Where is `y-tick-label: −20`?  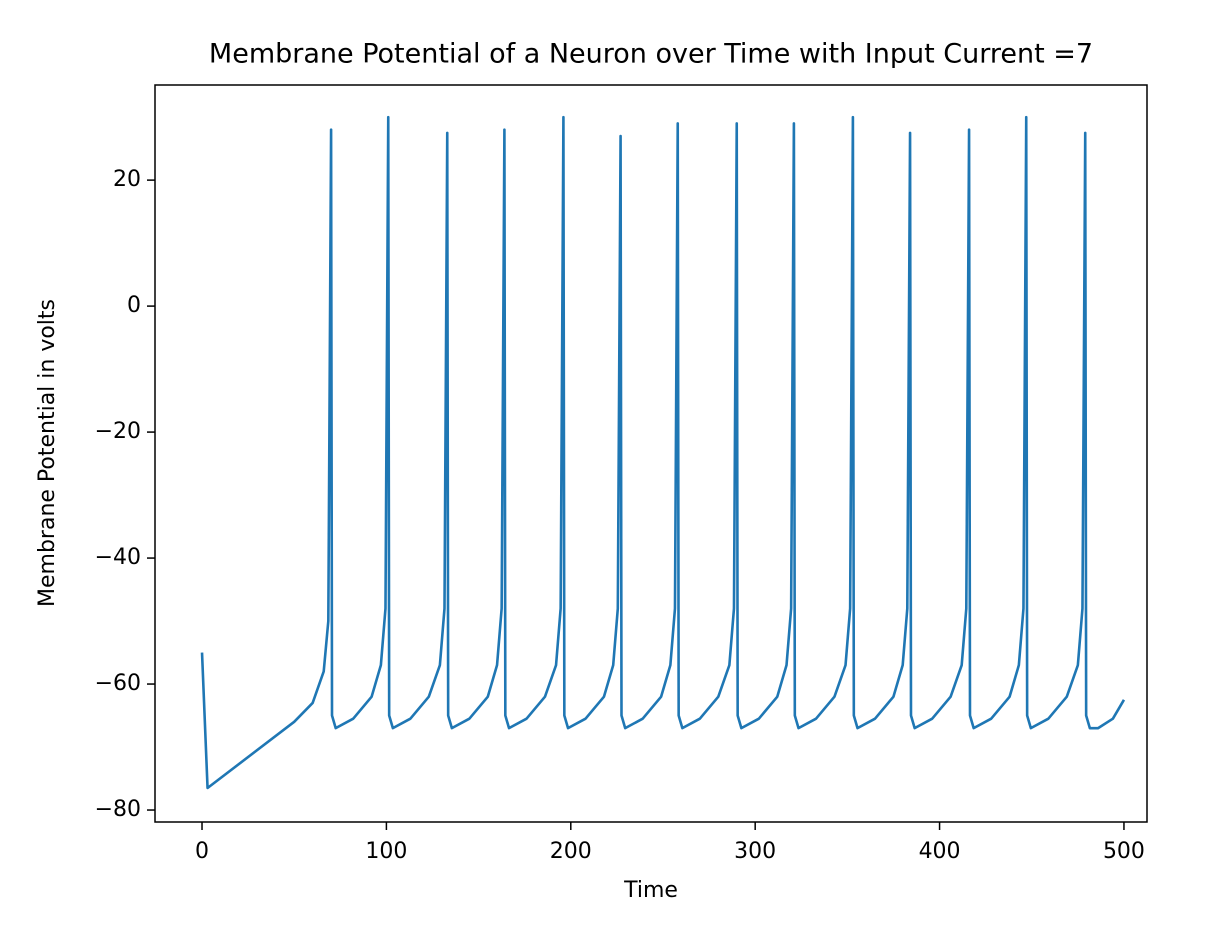
y-tick-label: −20 is located at coordinates (118, 431).